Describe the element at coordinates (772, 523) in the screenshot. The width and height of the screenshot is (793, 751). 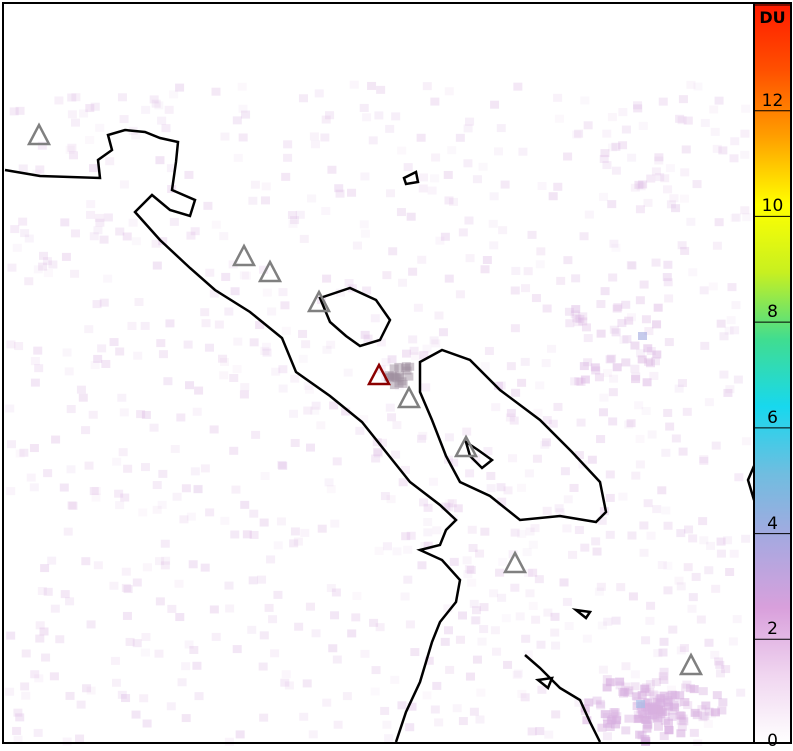
I see `colorbar-tick-label: 4` at that location.